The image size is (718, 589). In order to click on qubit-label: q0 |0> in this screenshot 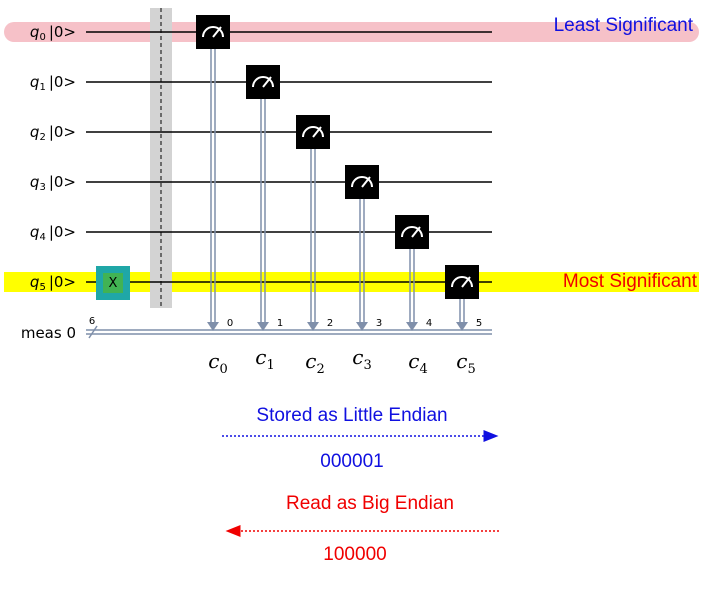, I will do `click(53, 33)`.